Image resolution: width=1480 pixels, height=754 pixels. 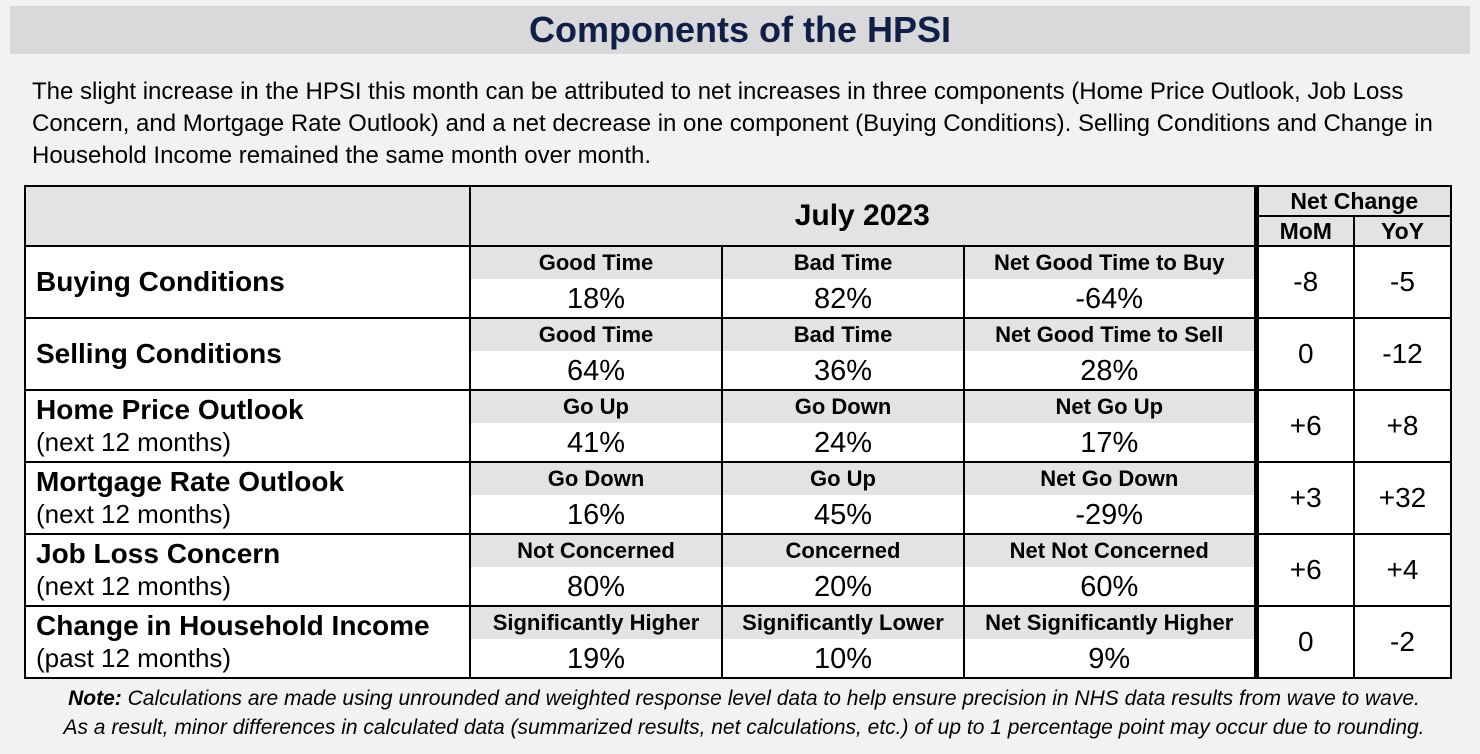 What do you see at coordinates (843, 407) in the screenshot?
I see `response-label: Go Down` at bounding box center [843, 407].